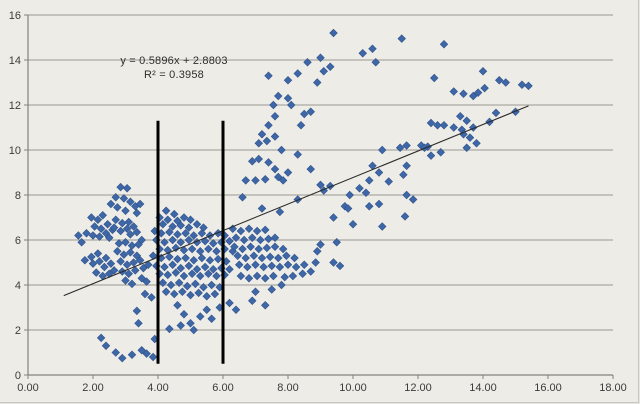 This screenshot has height=404, width=640. I want to click on trendline-r-squared-text: R² = 0.3958, so click(174, 75).